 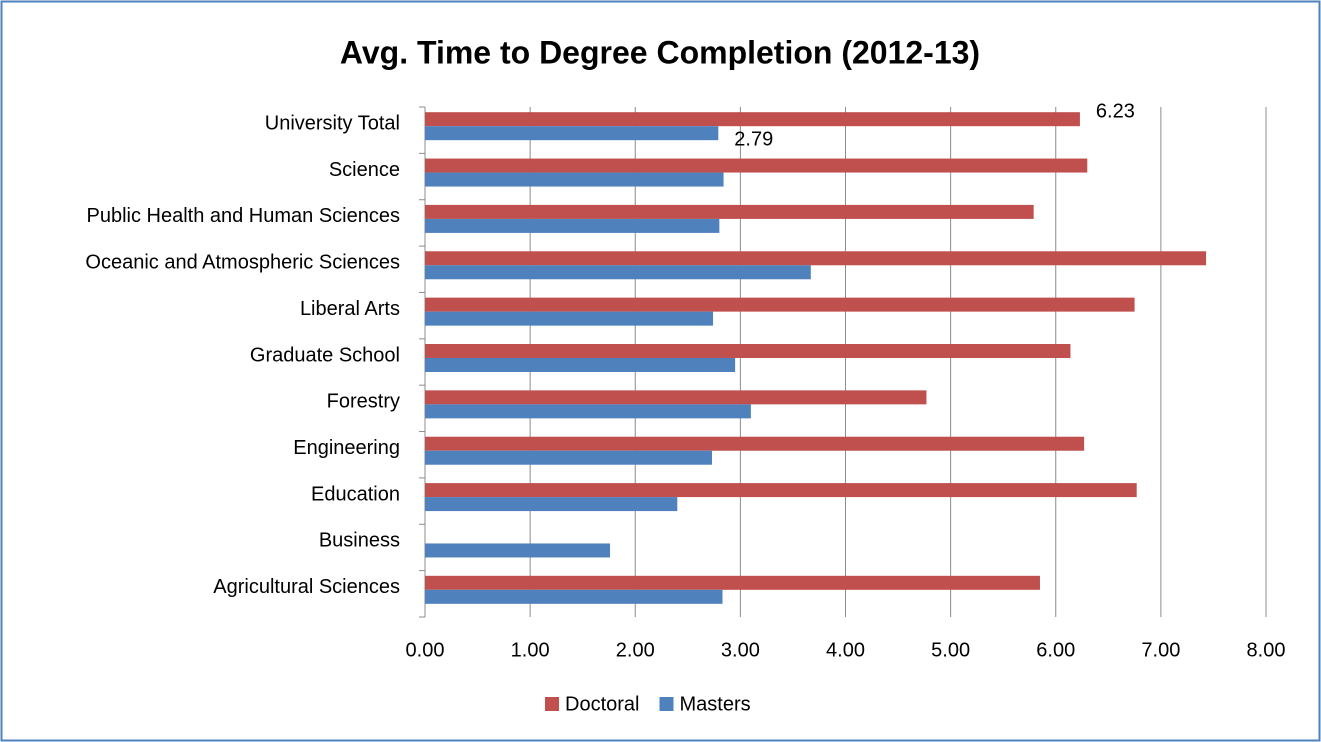 What do you see at coordinates (1115, 111) in the screenshot?
I see `data-label: 6.23` at bounding box center [1115, 111].